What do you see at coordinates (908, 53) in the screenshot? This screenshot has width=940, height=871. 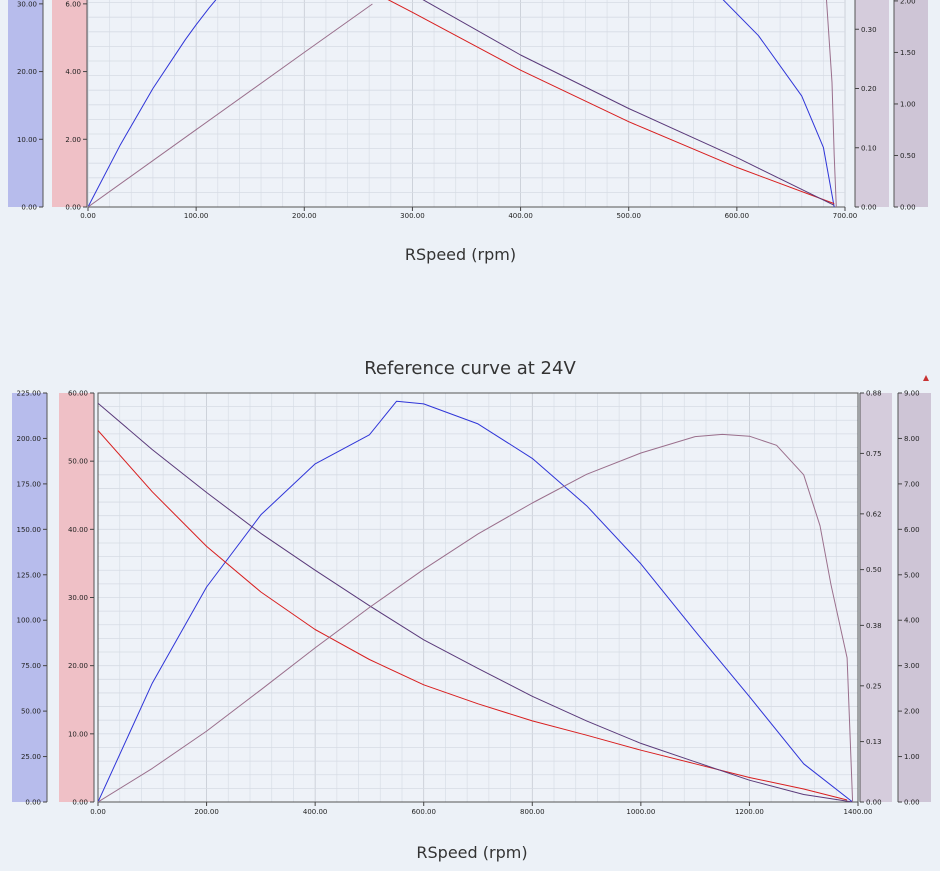 I see `tick-label-right_outer: 1.50` at bounding box center [908, 53].